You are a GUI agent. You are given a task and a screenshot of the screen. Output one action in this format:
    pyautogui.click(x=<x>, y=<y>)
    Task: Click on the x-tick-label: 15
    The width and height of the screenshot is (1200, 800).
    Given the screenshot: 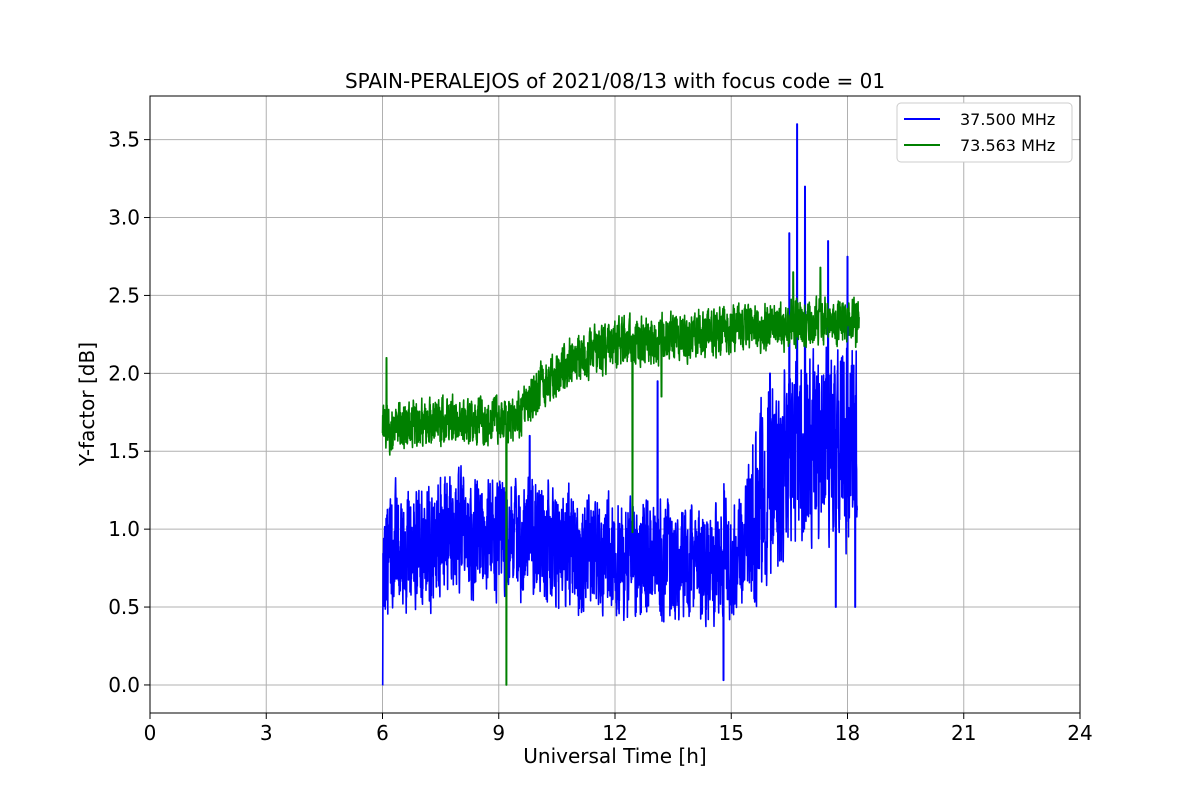 What is the action you would take?
    pyautogui.click(x=731, y=733)
    